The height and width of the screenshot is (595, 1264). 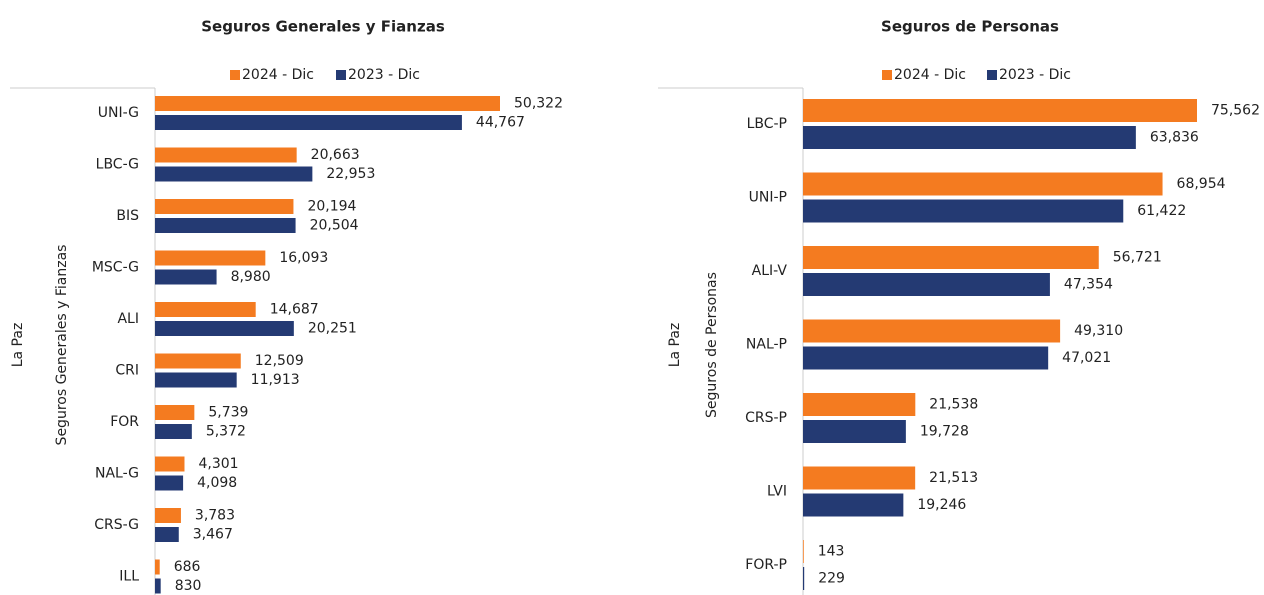 I want to click on category-label: LVI, so click(x=777, y=492).